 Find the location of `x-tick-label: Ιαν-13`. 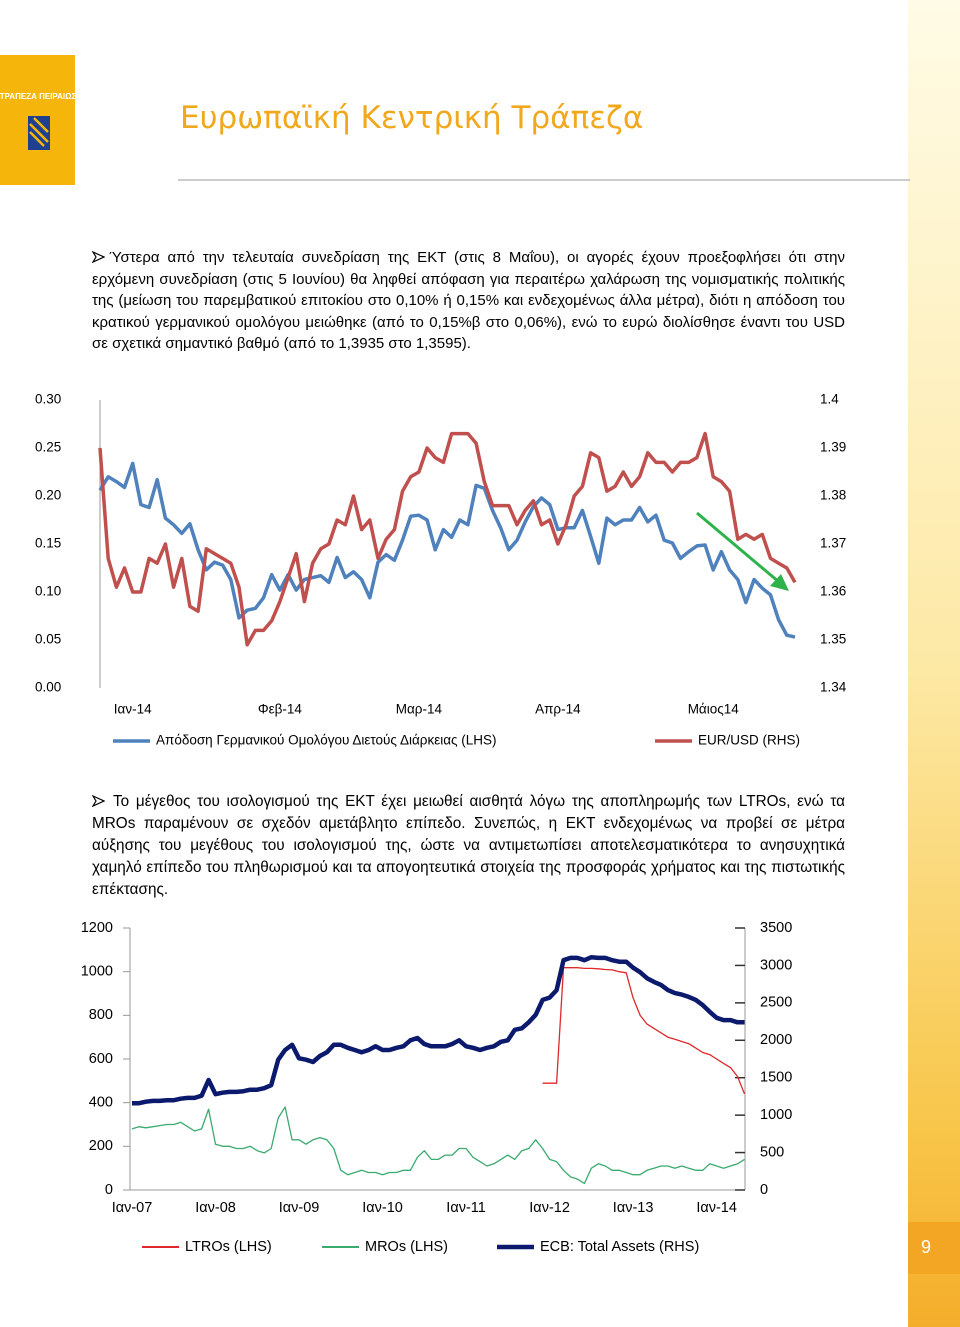

x-tick-label: Ιαν-13 is located at coordinates (633, 1208).